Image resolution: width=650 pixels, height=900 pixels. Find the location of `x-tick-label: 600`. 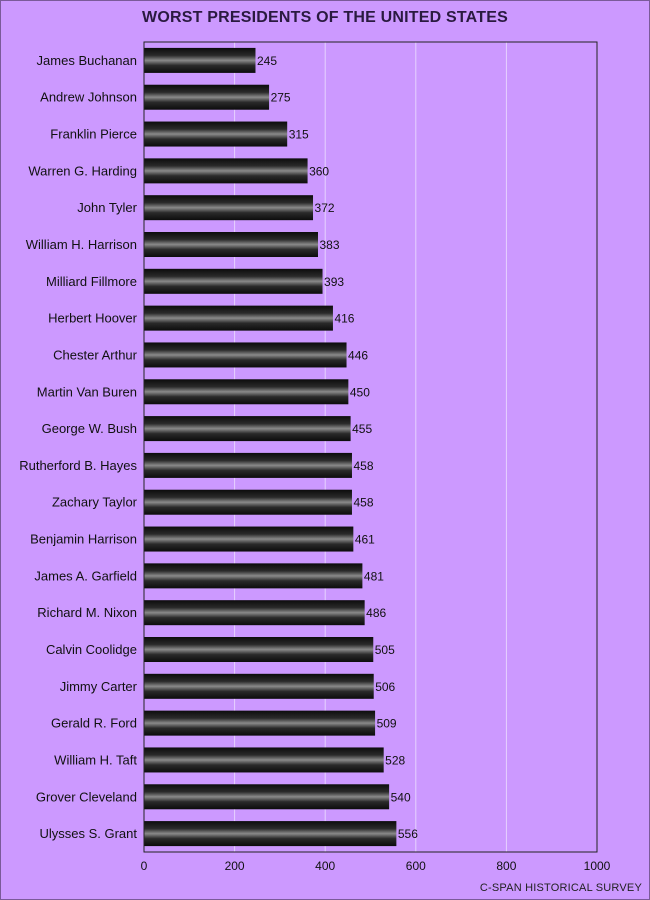

x-tick-label: 600 is located at coordinates (416, 866).